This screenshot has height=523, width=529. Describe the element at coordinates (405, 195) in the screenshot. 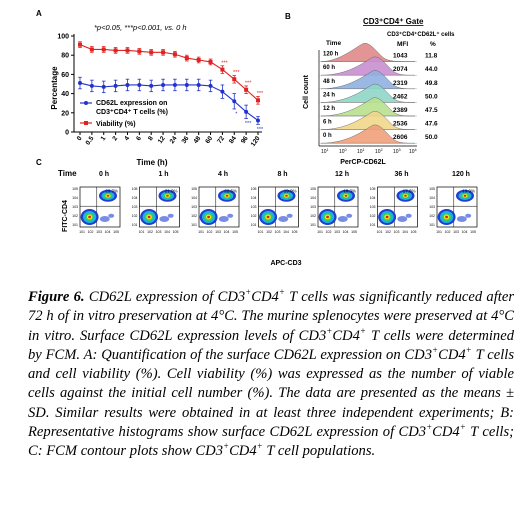

I see `cd4-positive-cluster` at that location.